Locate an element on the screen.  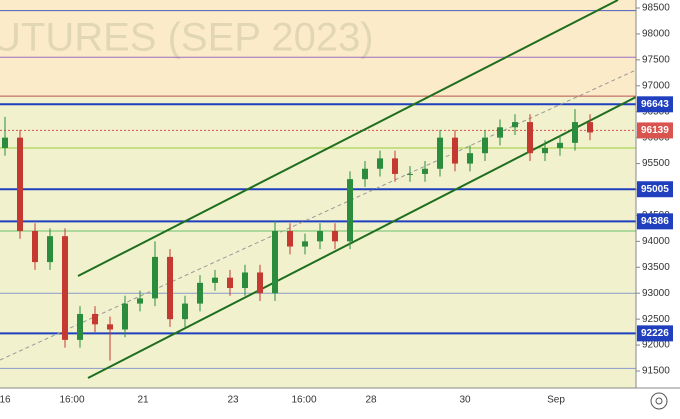
level-label: 94386 is located at coordinates (655, 221).